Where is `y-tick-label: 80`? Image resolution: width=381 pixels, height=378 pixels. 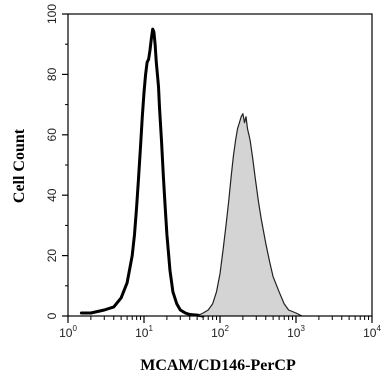 y-tick-label: 80 is located at coordinates (52, 74).